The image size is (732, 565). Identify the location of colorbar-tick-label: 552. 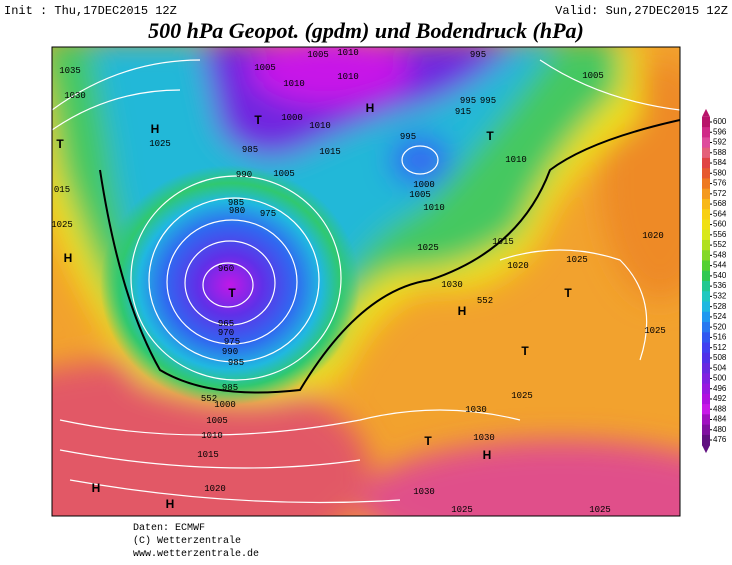
(720, 244).